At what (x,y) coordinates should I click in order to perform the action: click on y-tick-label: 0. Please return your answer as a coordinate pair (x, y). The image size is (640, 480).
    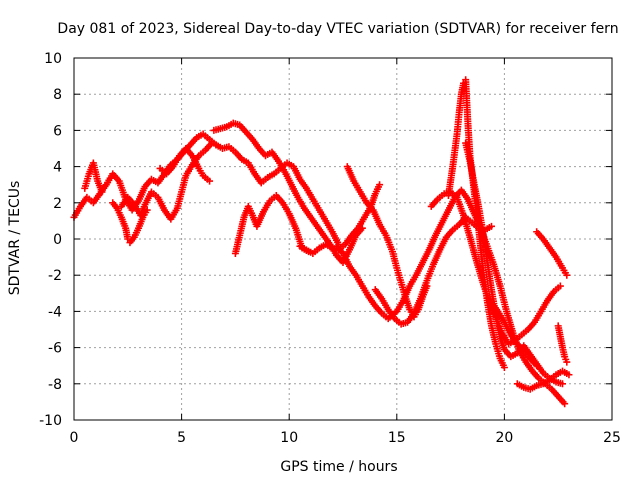
    Looking at the image, I should click on (57, 240).